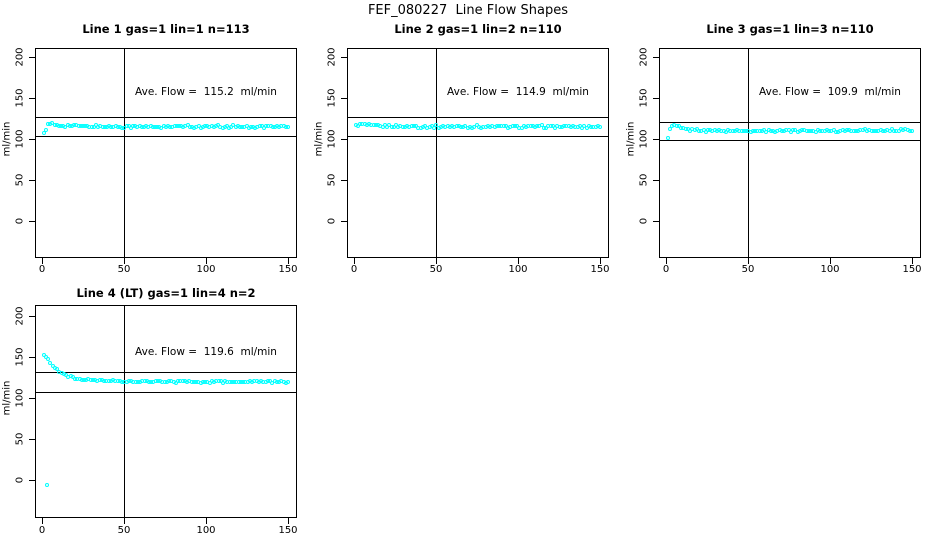 The image size is (936, 540). Describe the element at coordinates (478, 137) in the screenshot. I see `reference-line-lower` at that location.